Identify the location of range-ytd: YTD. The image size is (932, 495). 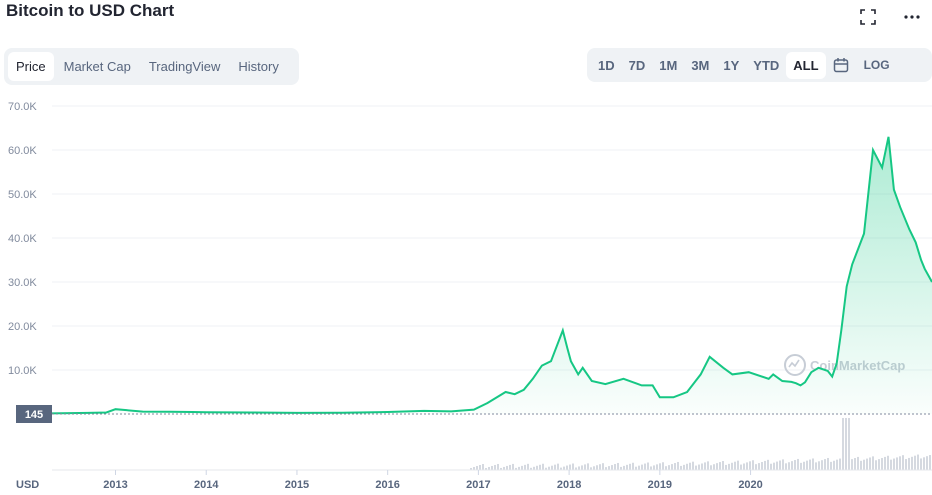
(766, 65).